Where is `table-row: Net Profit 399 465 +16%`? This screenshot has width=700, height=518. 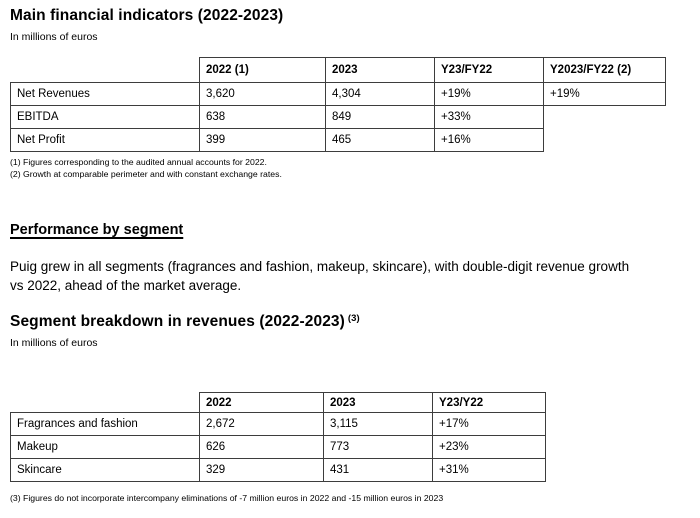 table-row: Net Profit 399 465 +16% is located at coordinates (338, 140).